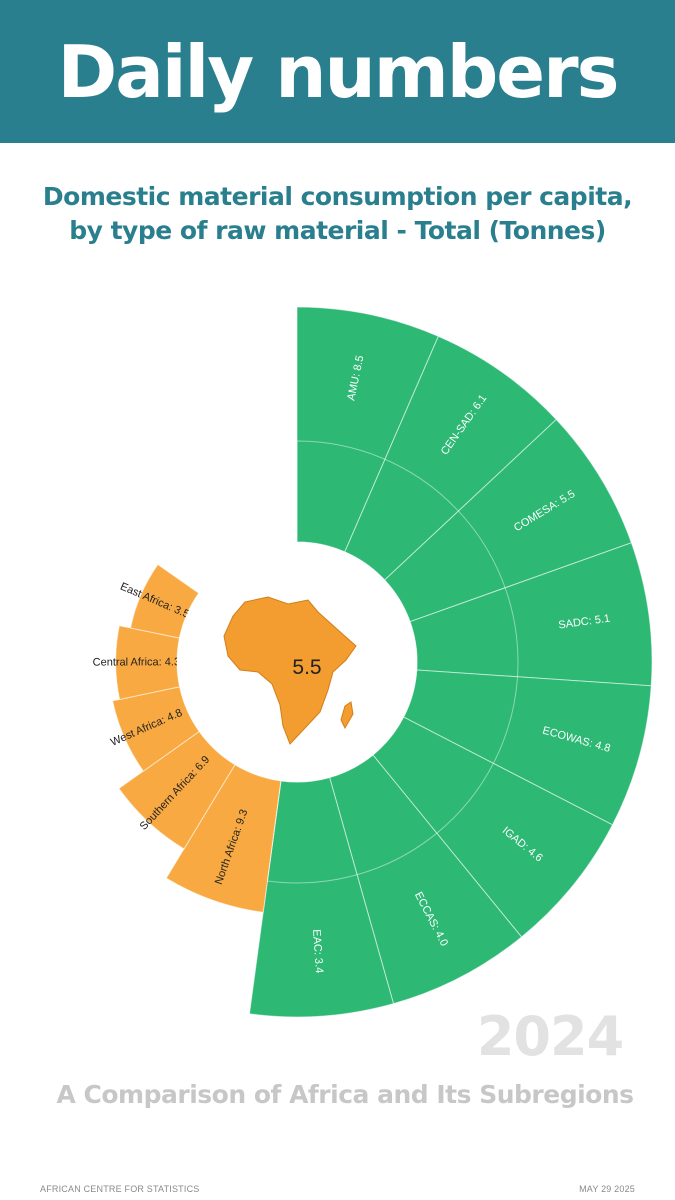 The width and height of the screenshot is (675, 1200). I want to click on madagascar-icon, so click(347, 715).